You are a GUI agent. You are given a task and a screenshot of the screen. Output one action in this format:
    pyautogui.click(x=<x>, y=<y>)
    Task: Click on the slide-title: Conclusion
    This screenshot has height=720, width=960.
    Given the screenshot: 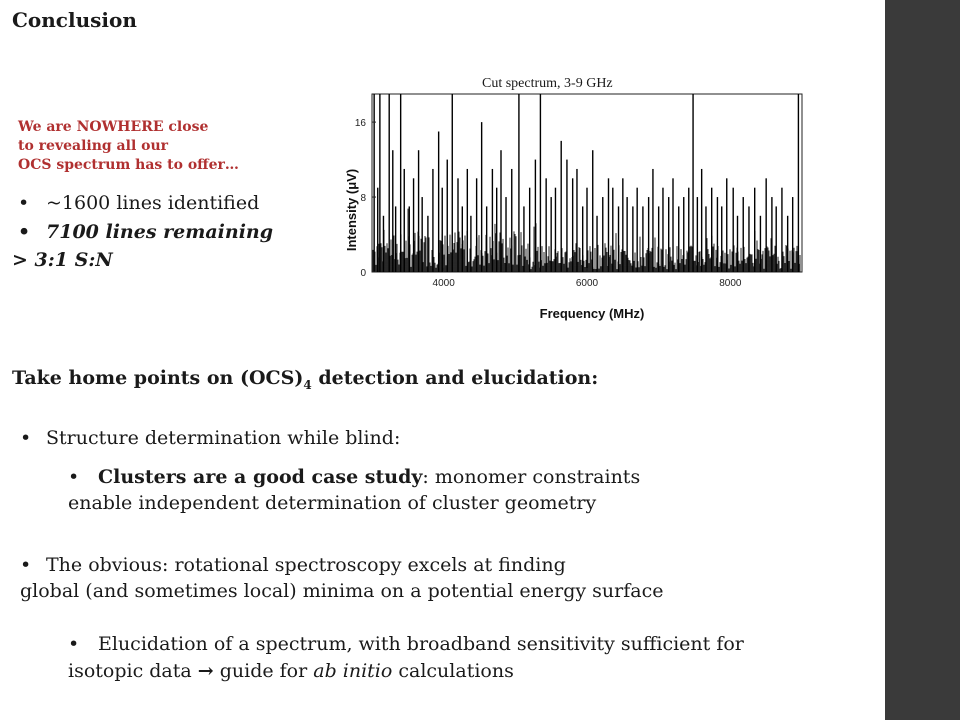 What is the action you would take?
    pyautogui.click(x=74, y=20)
    